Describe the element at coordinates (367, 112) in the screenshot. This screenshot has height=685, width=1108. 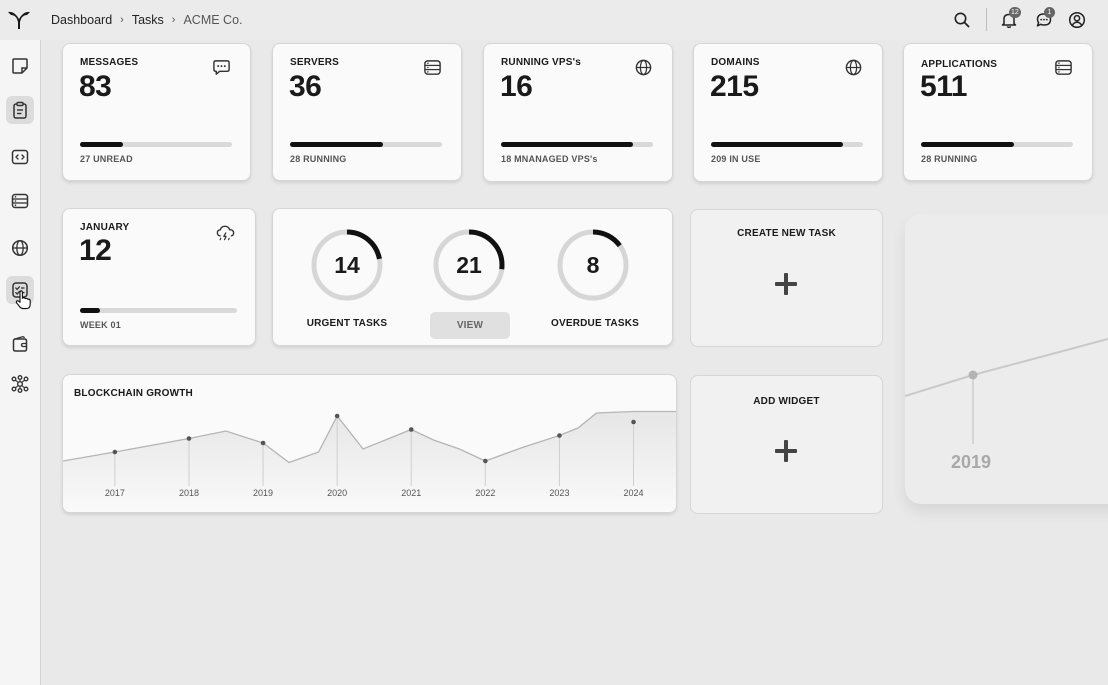
I see `servers-card: SERVERS 36 28 RUNNING` at that location.